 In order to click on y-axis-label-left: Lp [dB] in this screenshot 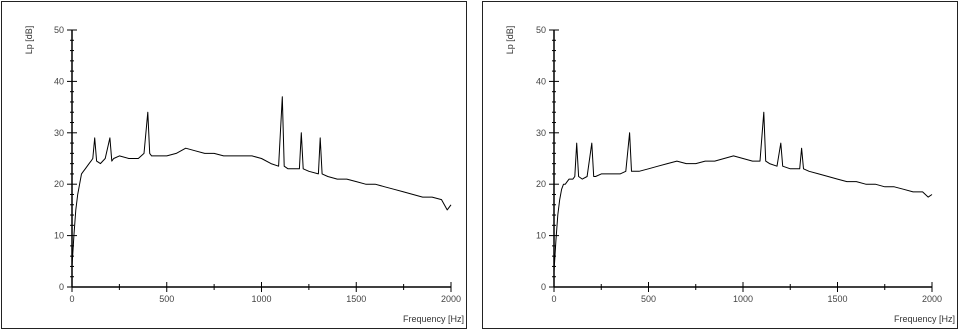, I will do `click(29, 40)`.